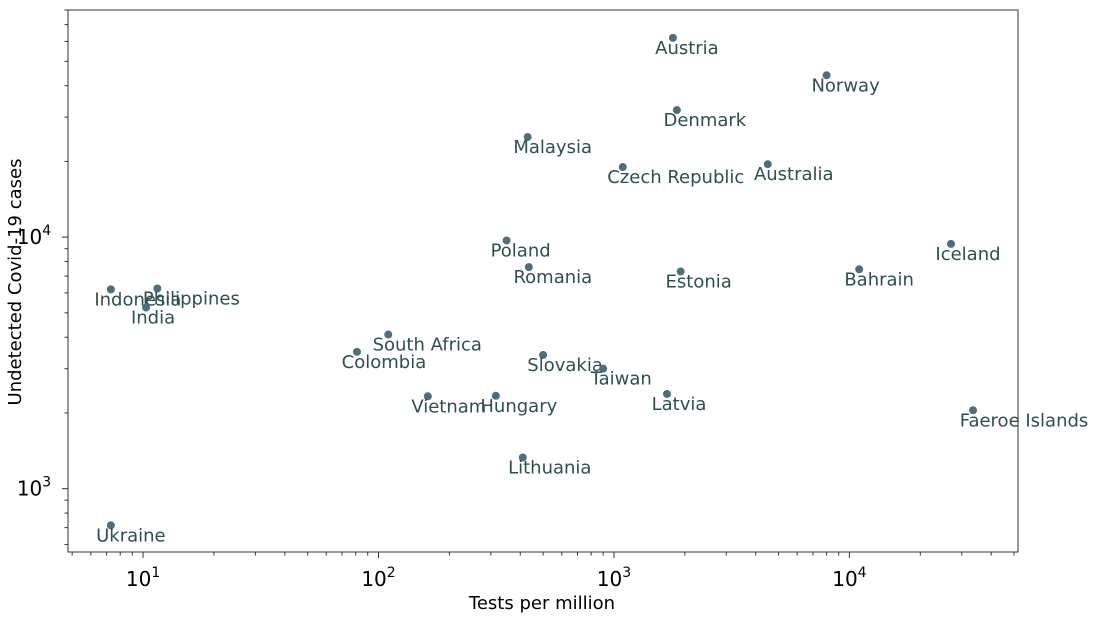 This screenshot has height=619, width=1095. I want to click on point-lithuania, so click(522, 457).